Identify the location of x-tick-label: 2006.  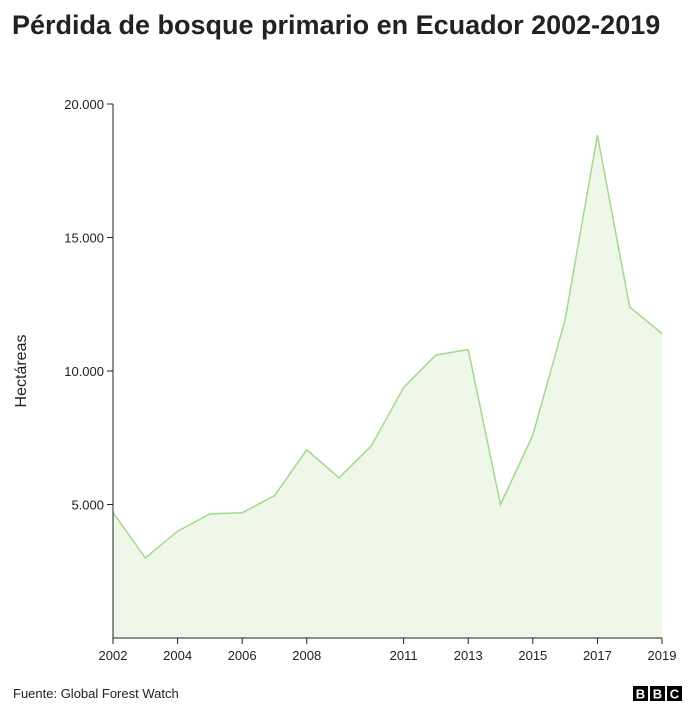
(242, 655).